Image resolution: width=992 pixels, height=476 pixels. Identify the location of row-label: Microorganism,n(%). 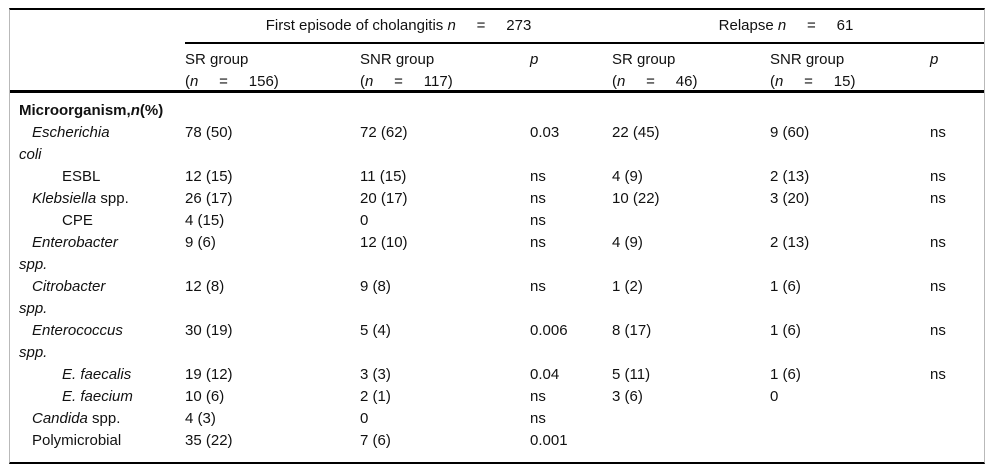
(97, 111).